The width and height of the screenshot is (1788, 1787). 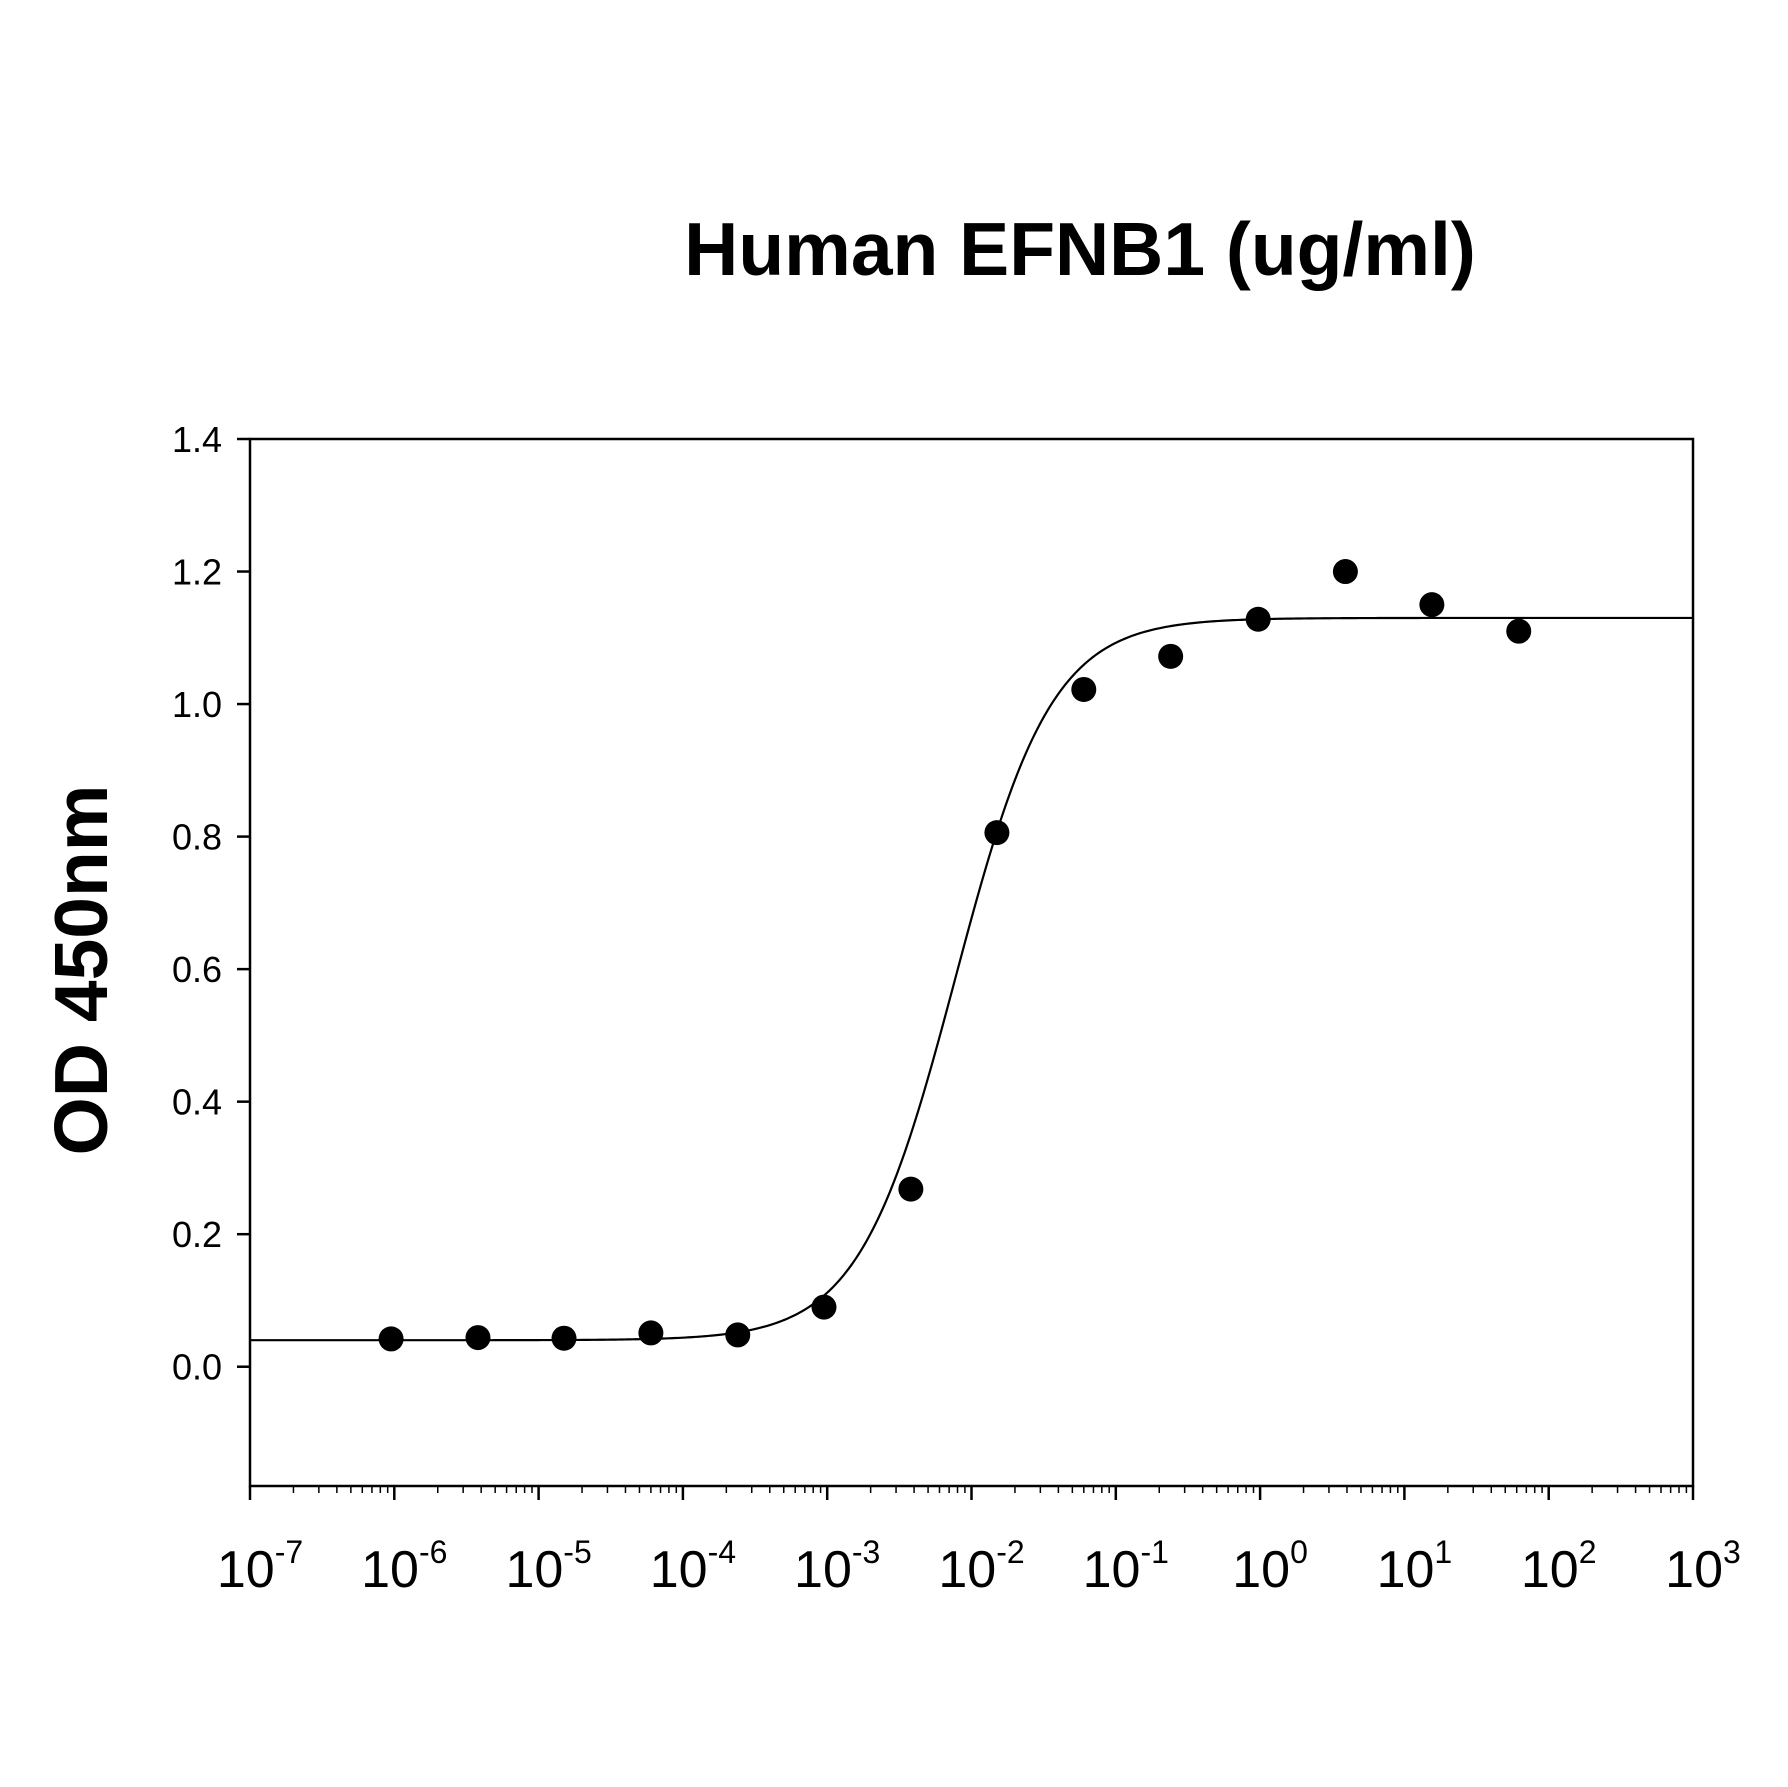 What do you see at coordinates (197, 1234) in the screenshot?
I see `y-tick-label: 0.2` at bounding box center [197, 1234].